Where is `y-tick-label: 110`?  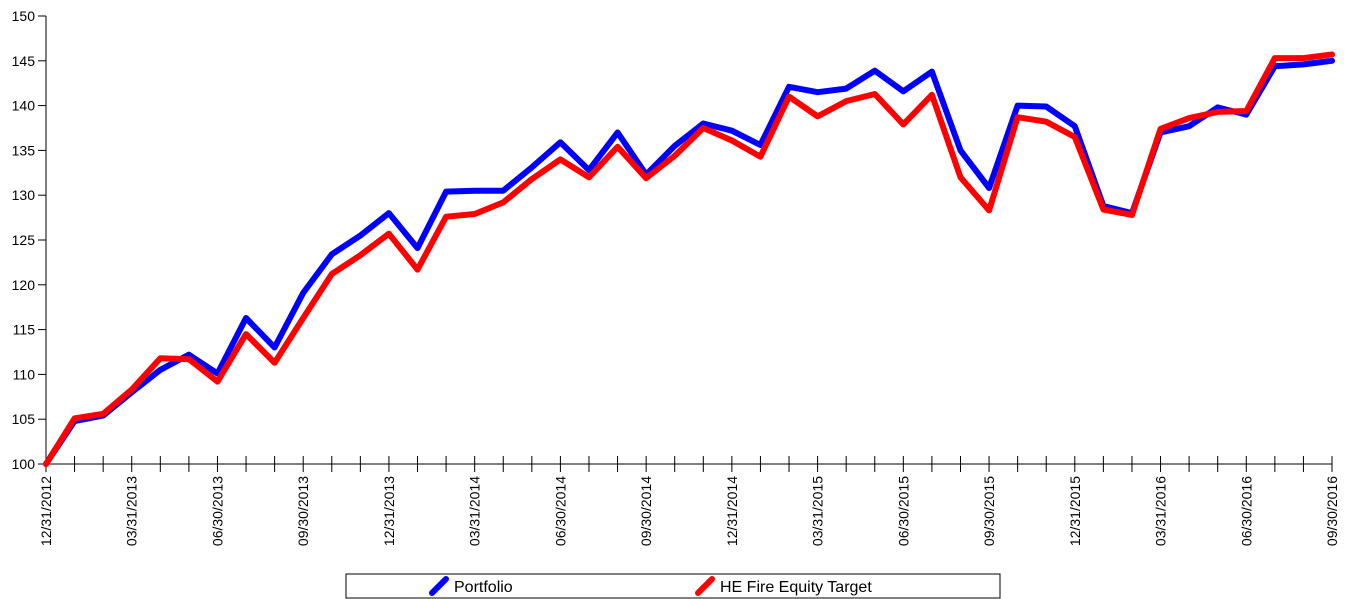 y-tick-label: 110 is located at coordinates (24, 374).